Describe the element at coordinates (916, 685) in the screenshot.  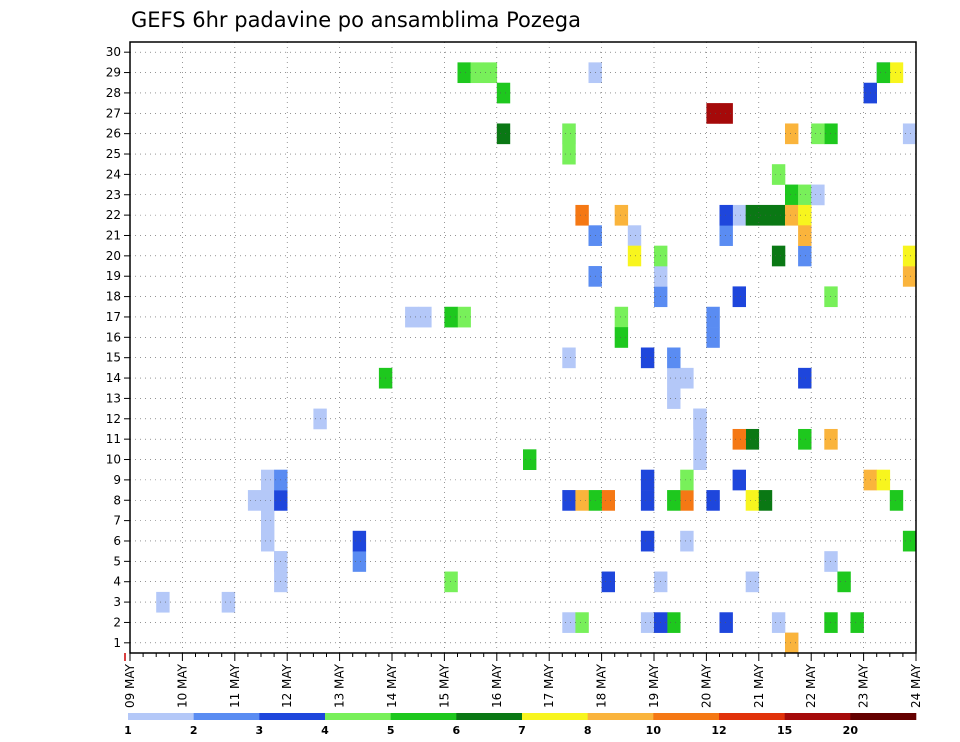
I see `x-tick-label: 24 MAY` at that location.